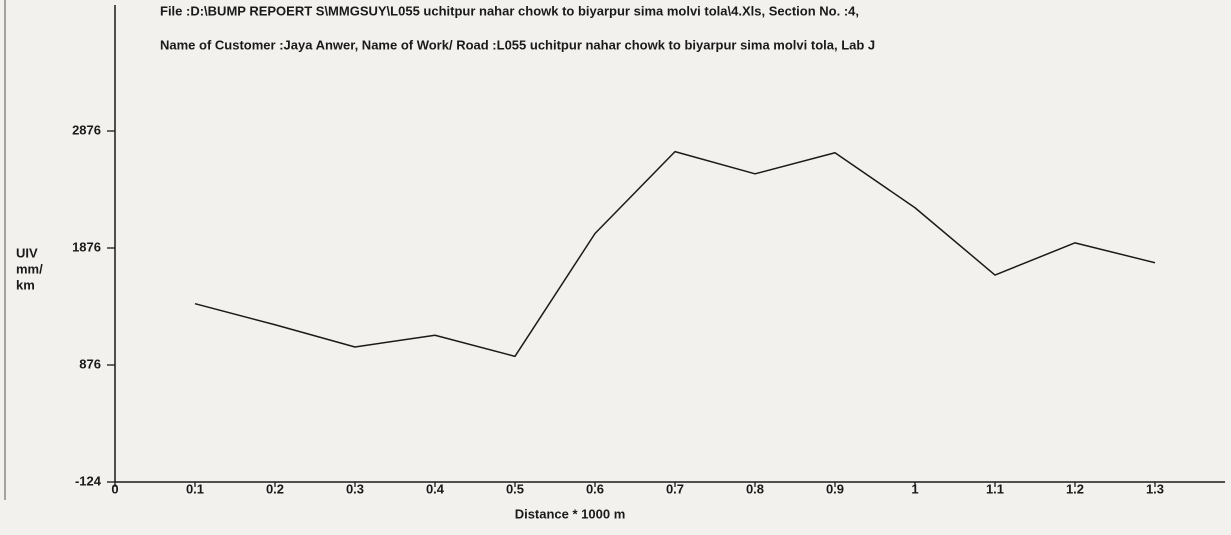  What do you see at coordinates (86, 129) in the screenshot?
I see `y-tick-label: 2876` at bounding box center [86, 129].